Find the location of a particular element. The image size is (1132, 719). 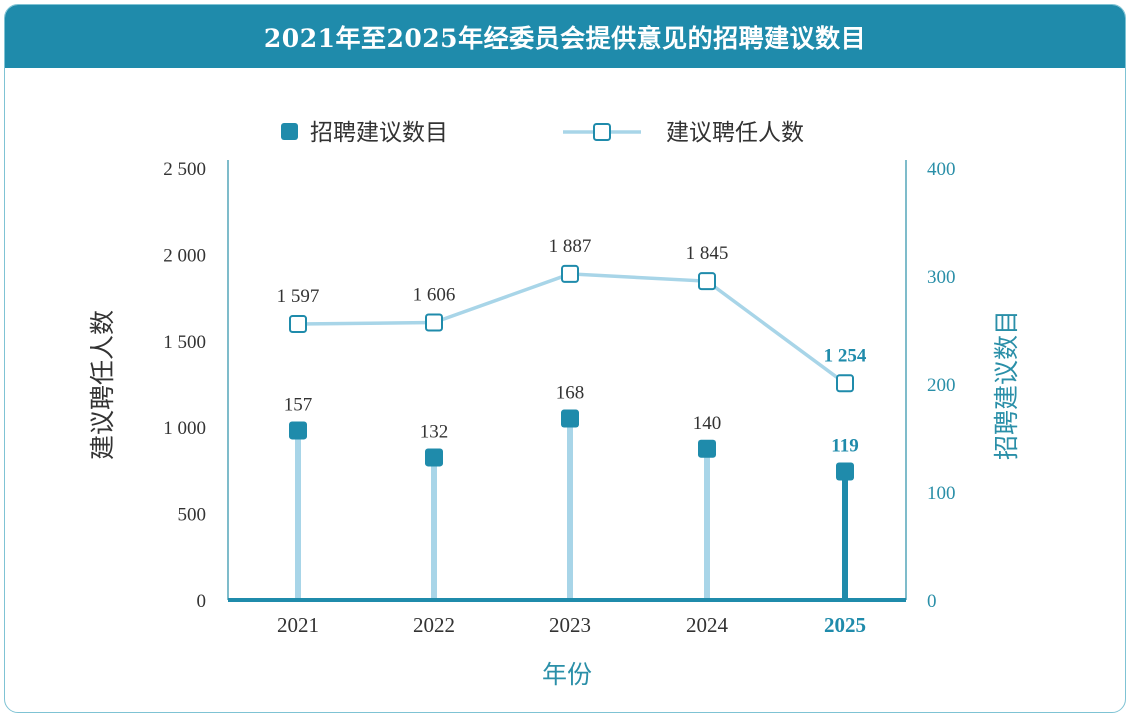

legend-line-label: 建议聘任人数 is located at coordinates (735, 133).